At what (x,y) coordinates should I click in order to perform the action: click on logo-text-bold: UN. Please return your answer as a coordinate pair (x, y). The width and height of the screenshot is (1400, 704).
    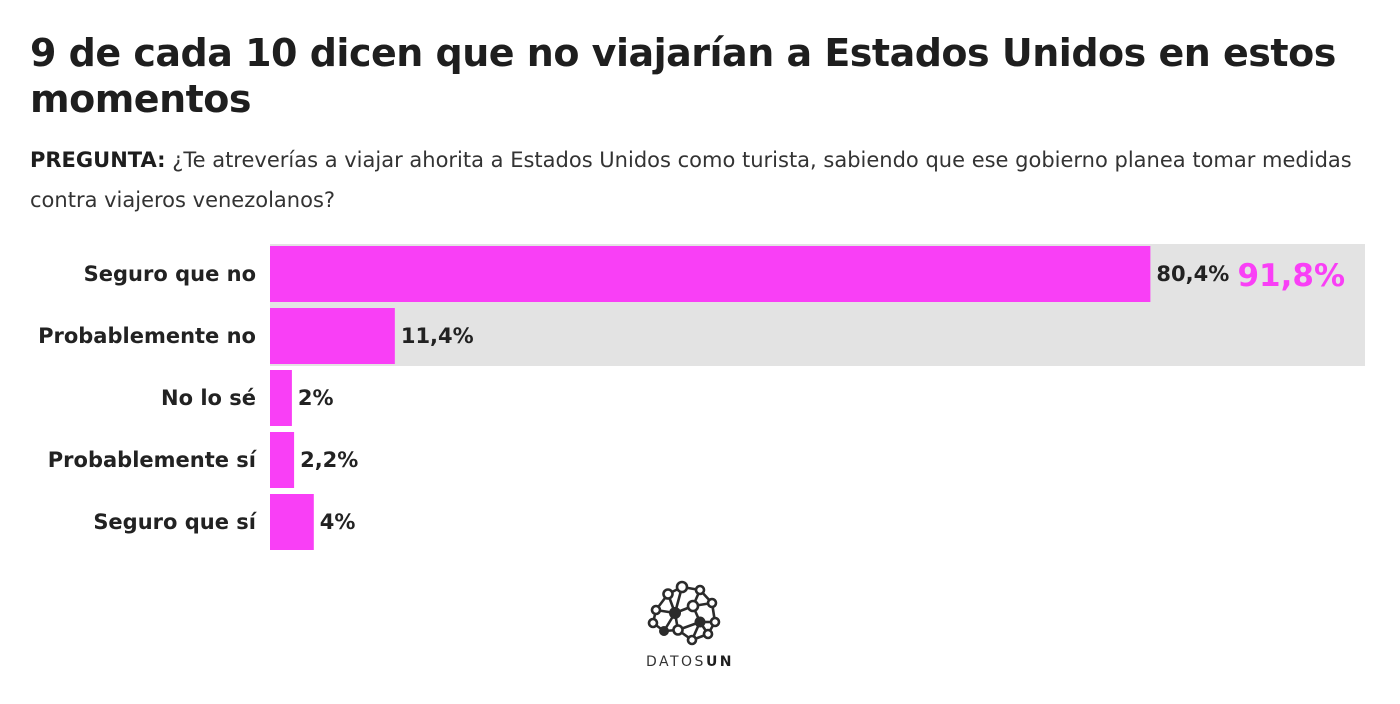
    Looking at the image, I should click on (720, 662).